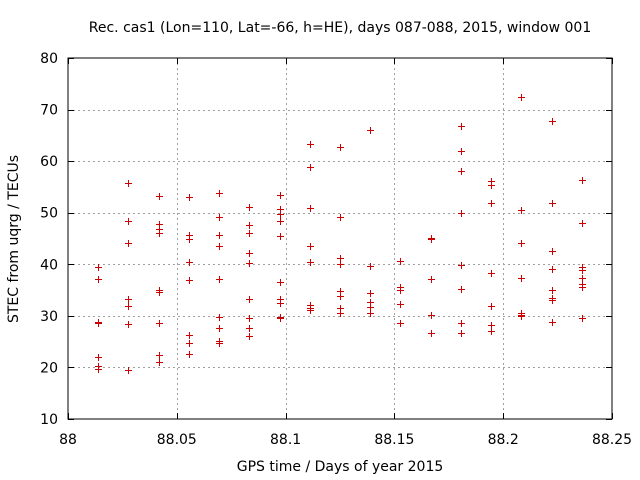 This screenshot has width=640, height=480. What do you see at coordinates (49, 368) in the screenshot?
I see `y-tick-label: 20` at bounding box center [49, 368].